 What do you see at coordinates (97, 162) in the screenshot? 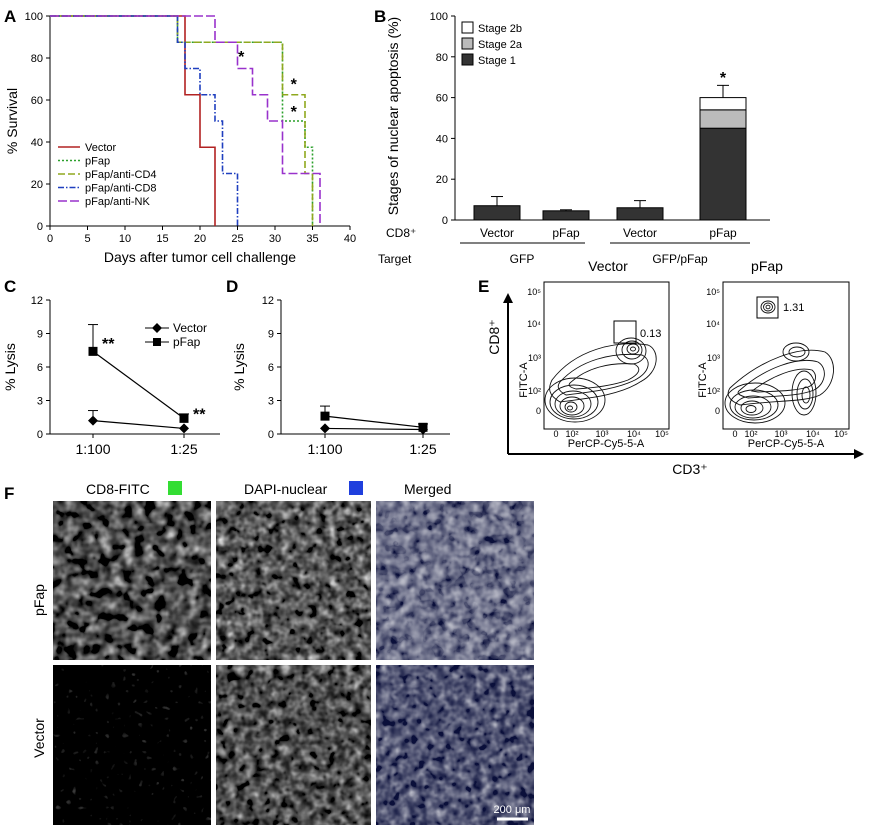
I see `a-legend-label-1: pFap` at bounding box center [97, 162].